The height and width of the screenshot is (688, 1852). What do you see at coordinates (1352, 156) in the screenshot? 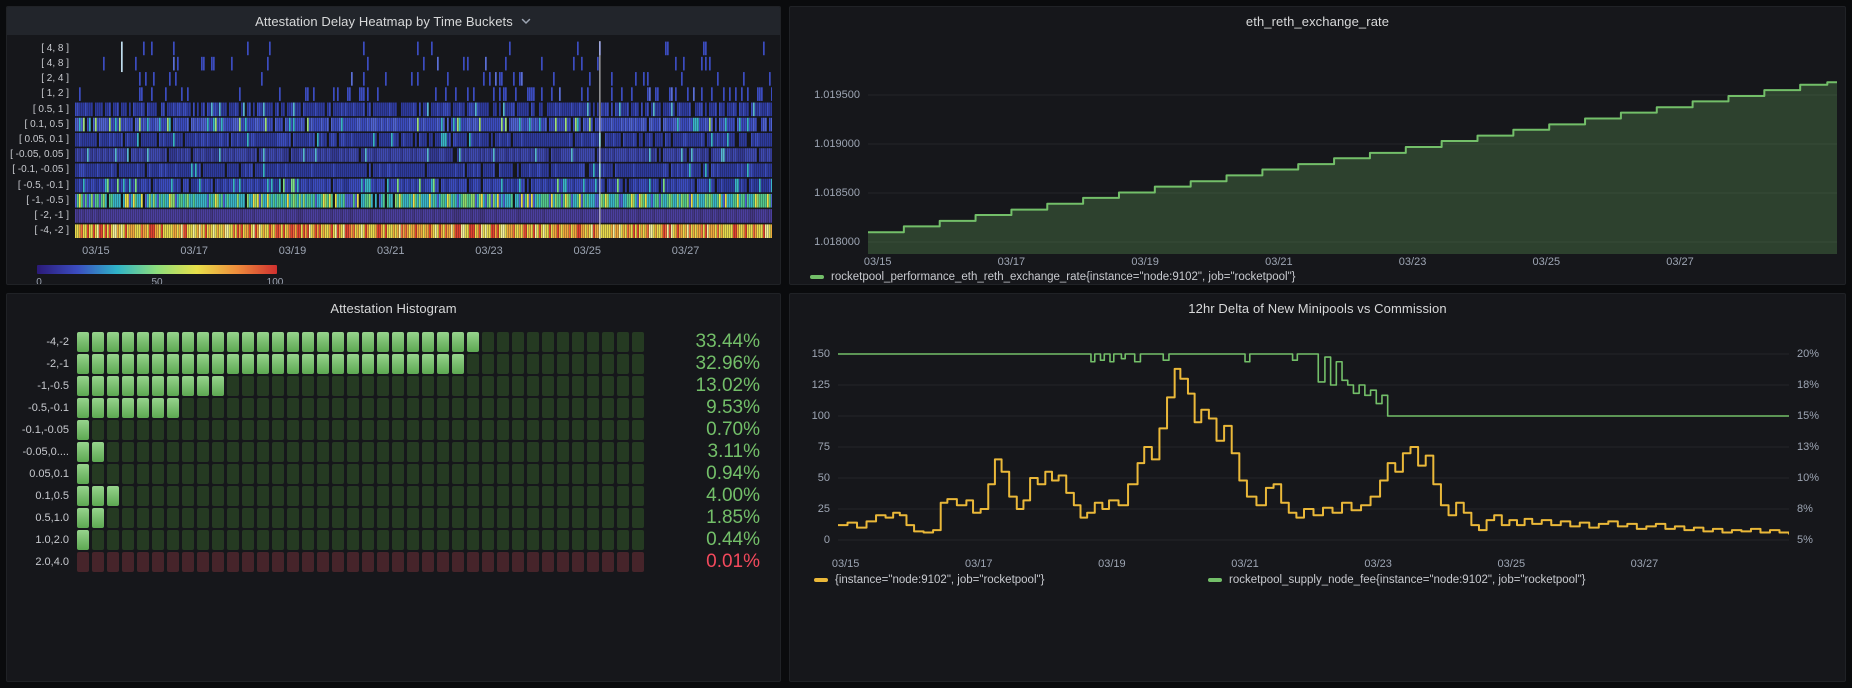
I see `exchange-plot-canvas` at bounding box center [1352, 156].